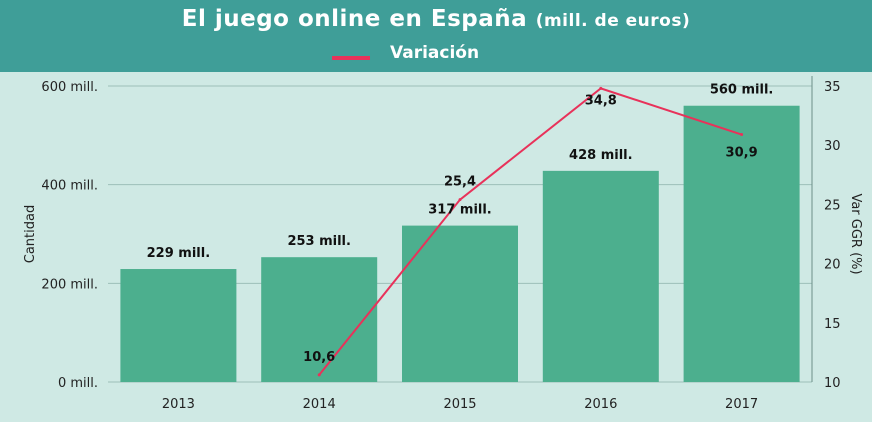  What do you see at coordinates (78, 383) in the screenshot?
I see `y-left-tick-label: 0 mill.` at bounding box center [78, 383].